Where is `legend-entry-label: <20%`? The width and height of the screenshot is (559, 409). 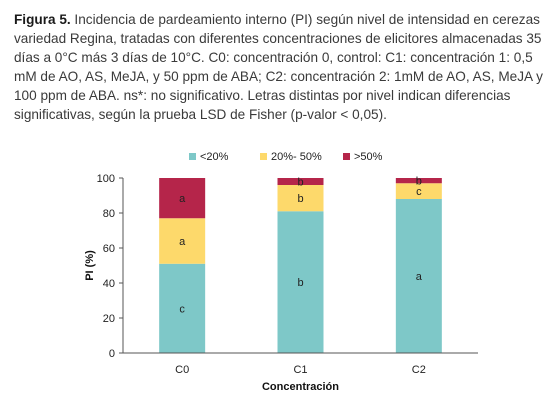
legend-entry-label: <20% is located at coordinates (214, 157).